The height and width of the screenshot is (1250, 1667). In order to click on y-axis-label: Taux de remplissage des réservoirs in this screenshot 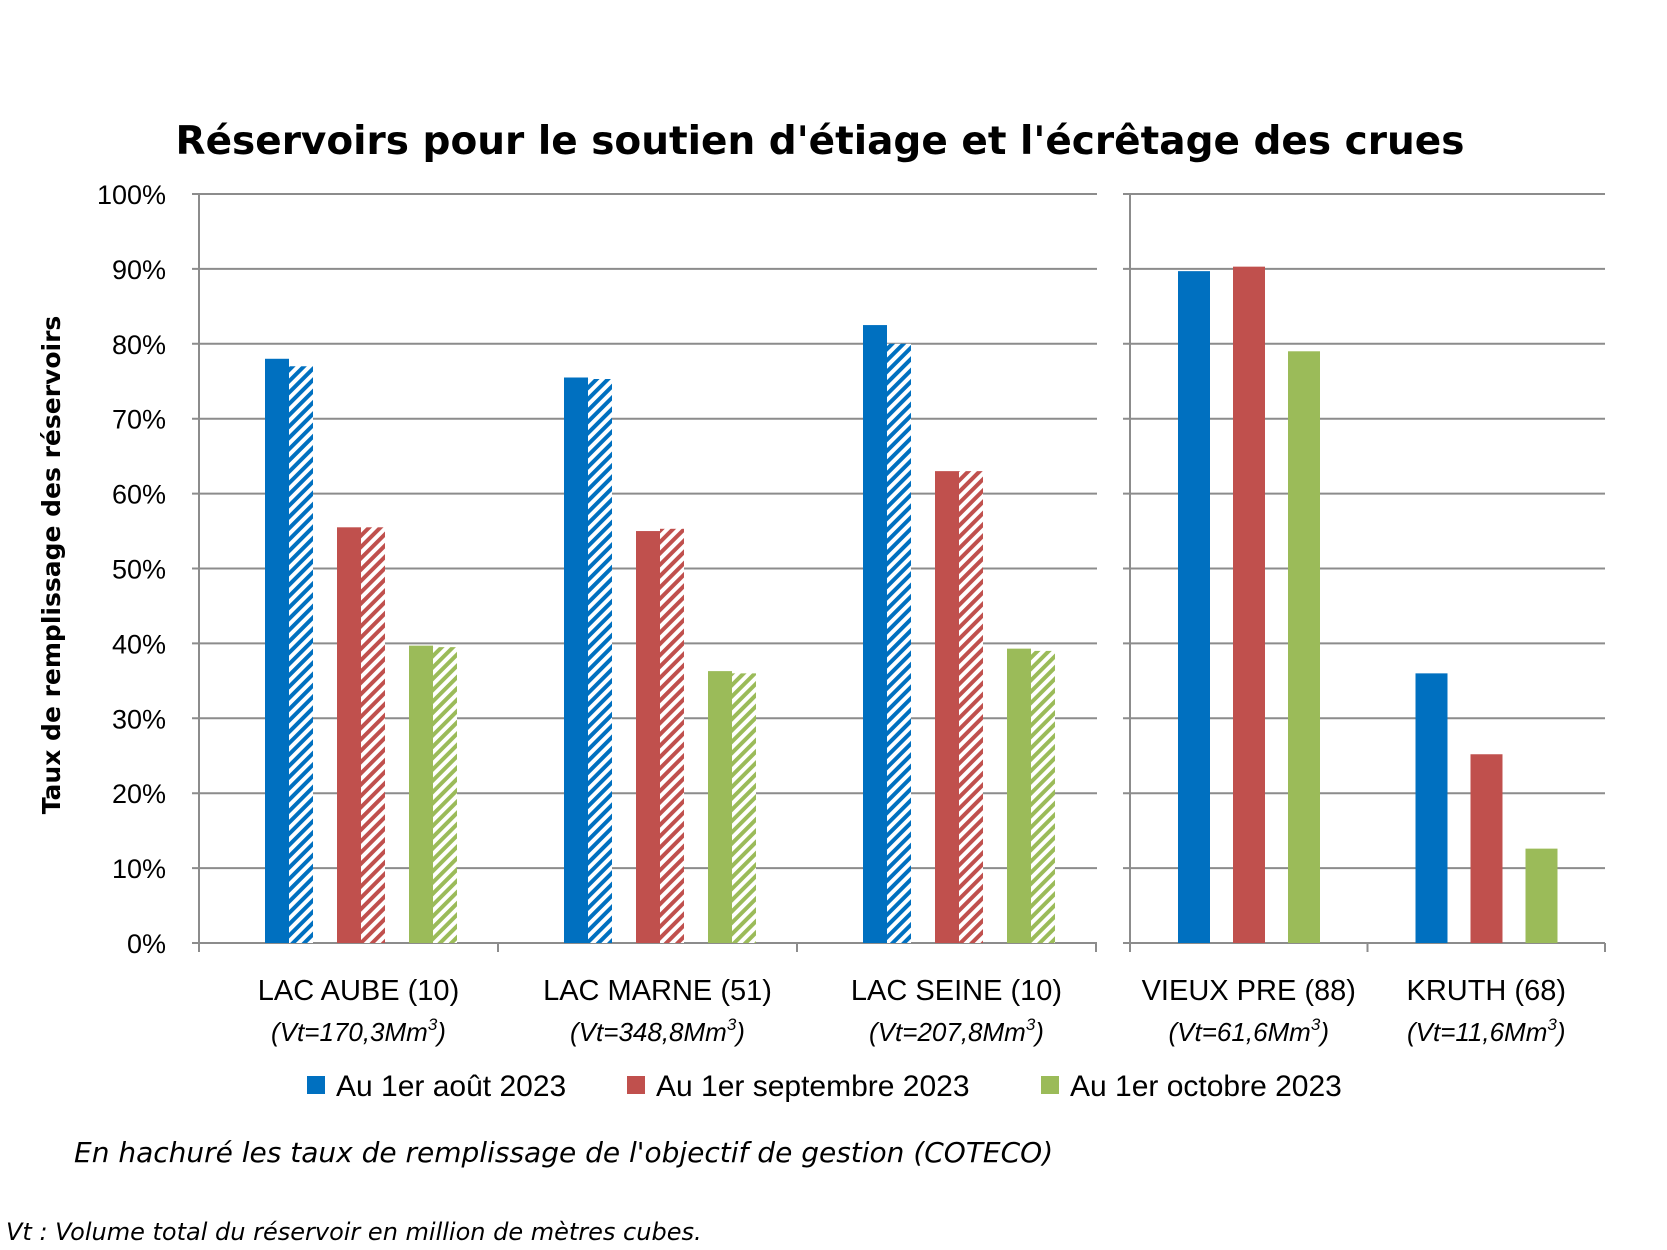, I will do `click(51, 565)`.